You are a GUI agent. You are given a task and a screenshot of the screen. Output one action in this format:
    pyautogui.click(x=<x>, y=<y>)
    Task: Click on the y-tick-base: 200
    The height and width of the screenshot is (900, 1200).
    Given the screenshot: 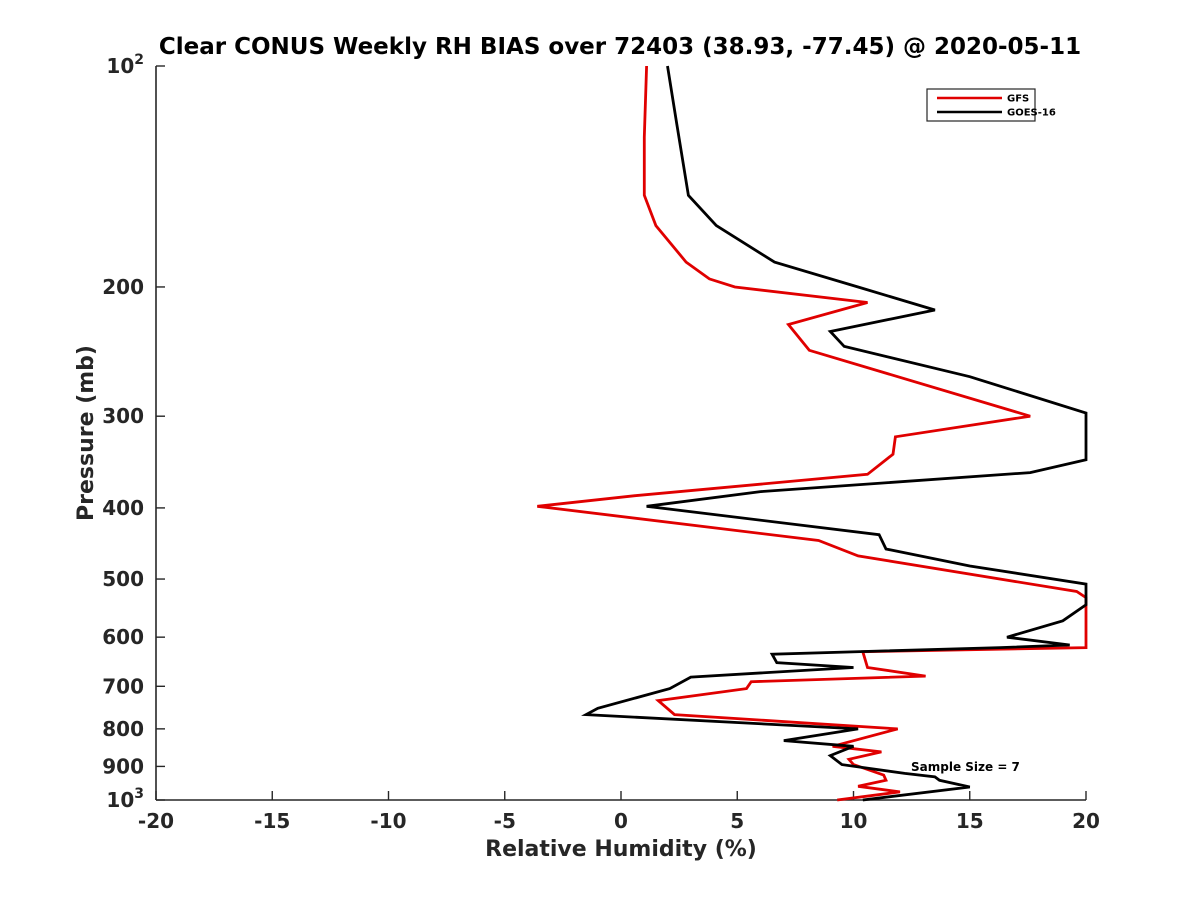 What is the action you would take?
    pyautogui.click(x=123, y=287)
    